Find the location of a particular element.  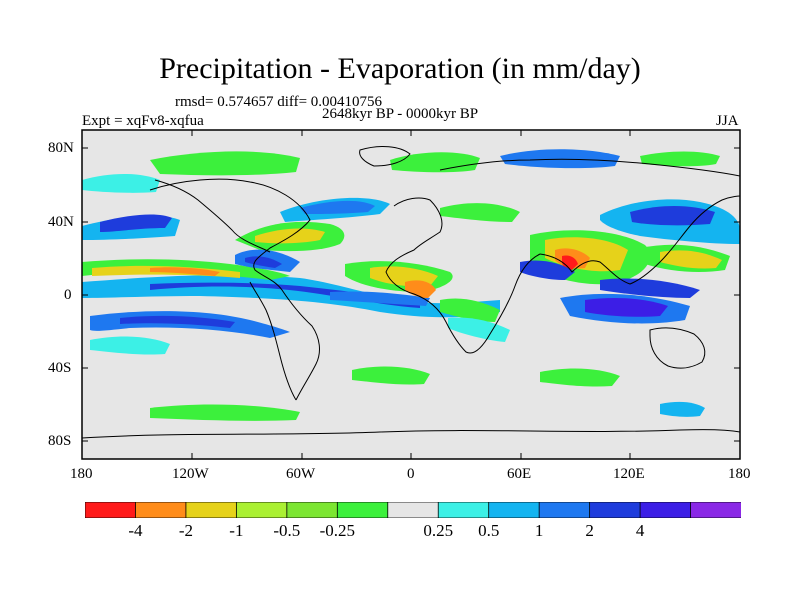

coast-americas is located at coordinates (234, 289).